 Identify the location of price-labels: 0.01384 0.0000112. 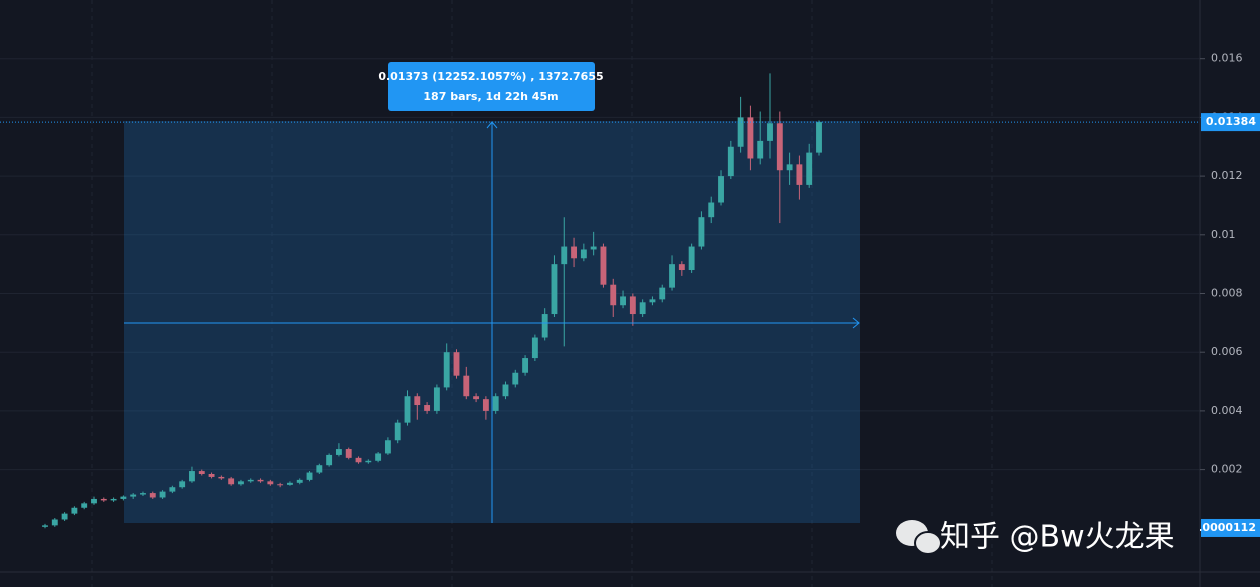
(1225, 325).